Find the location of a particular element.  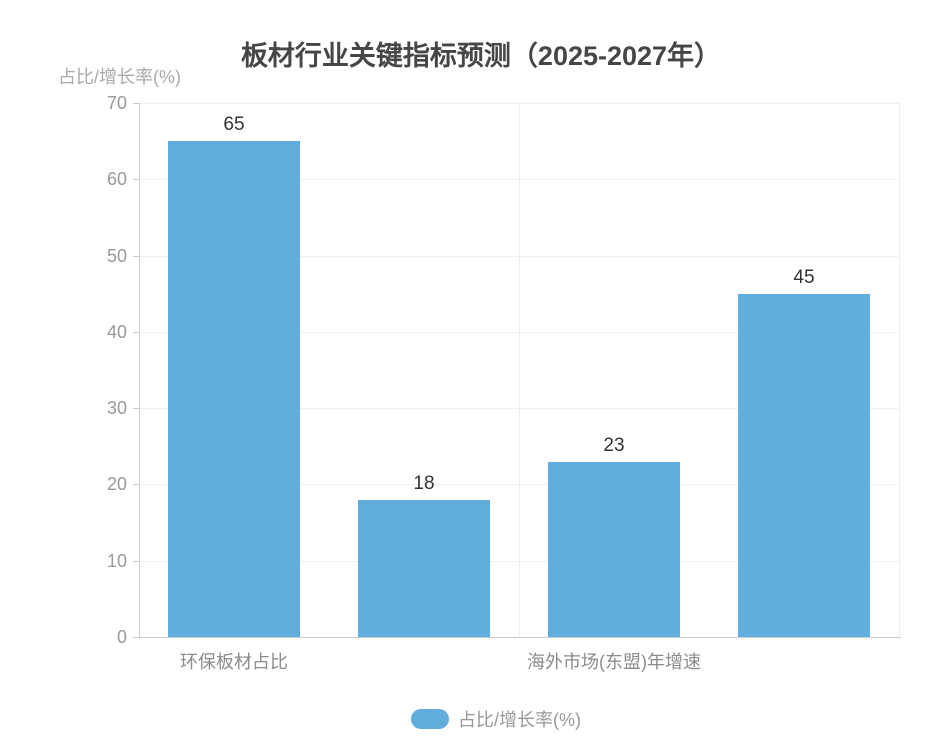

x-axis-label-2: 海外市场(东盟)年增速 is located at coordinates (614, 662).